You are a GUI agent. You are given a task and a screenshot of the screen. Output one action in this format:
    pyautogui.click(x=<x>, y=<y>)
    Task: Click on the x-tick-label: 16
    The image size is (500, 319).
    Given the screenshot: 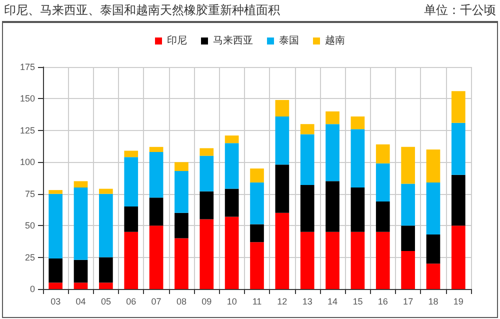 What is the action you would take?
    pyautogui.click(x=383, y=301)
    